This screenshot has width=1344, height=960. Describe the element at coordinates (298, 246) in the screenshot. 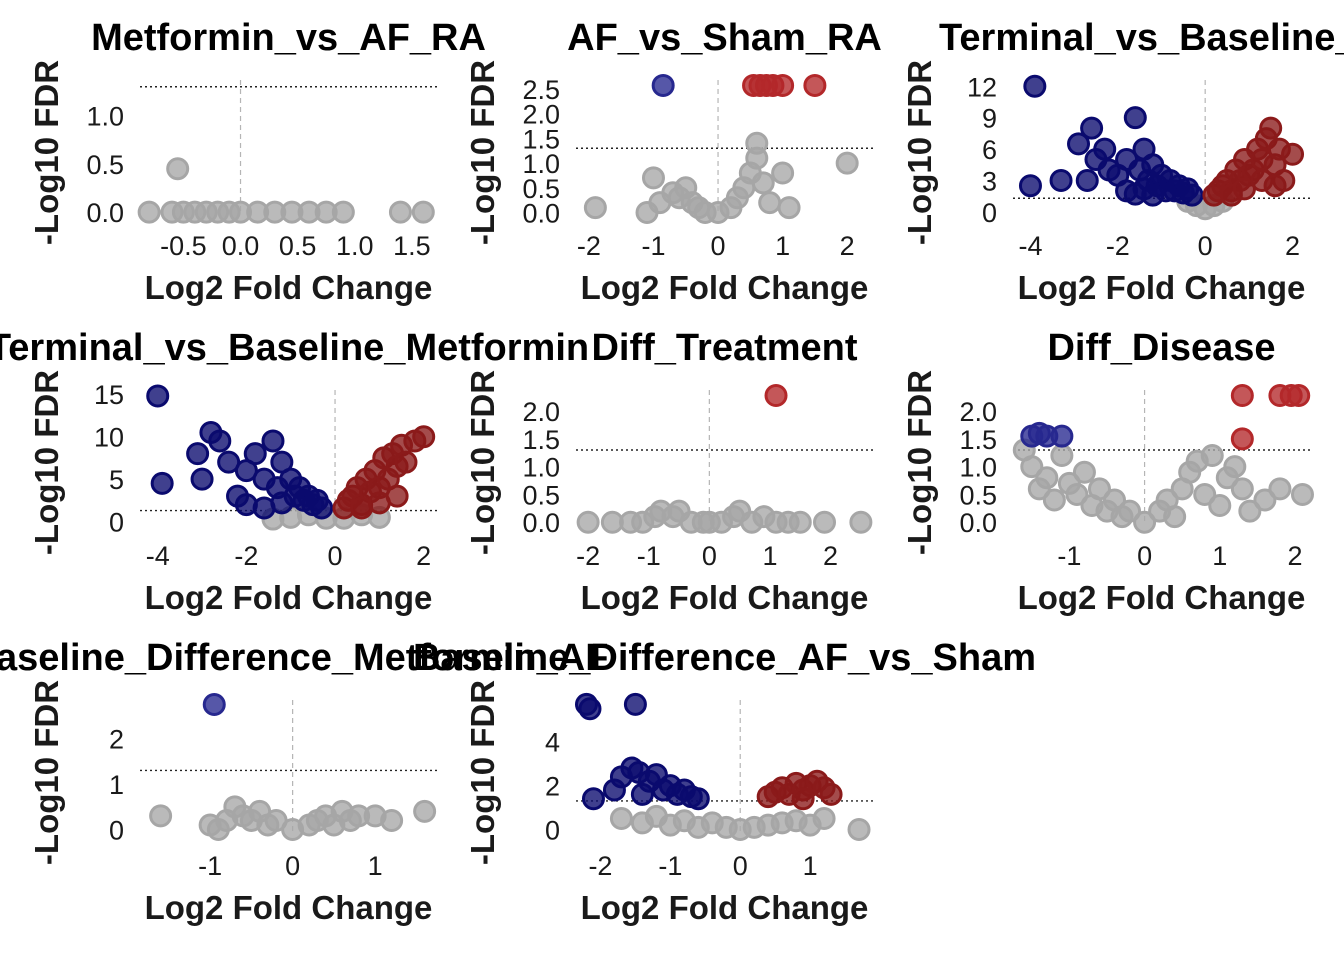

I see `x-tick-label: 0.5` at that location.